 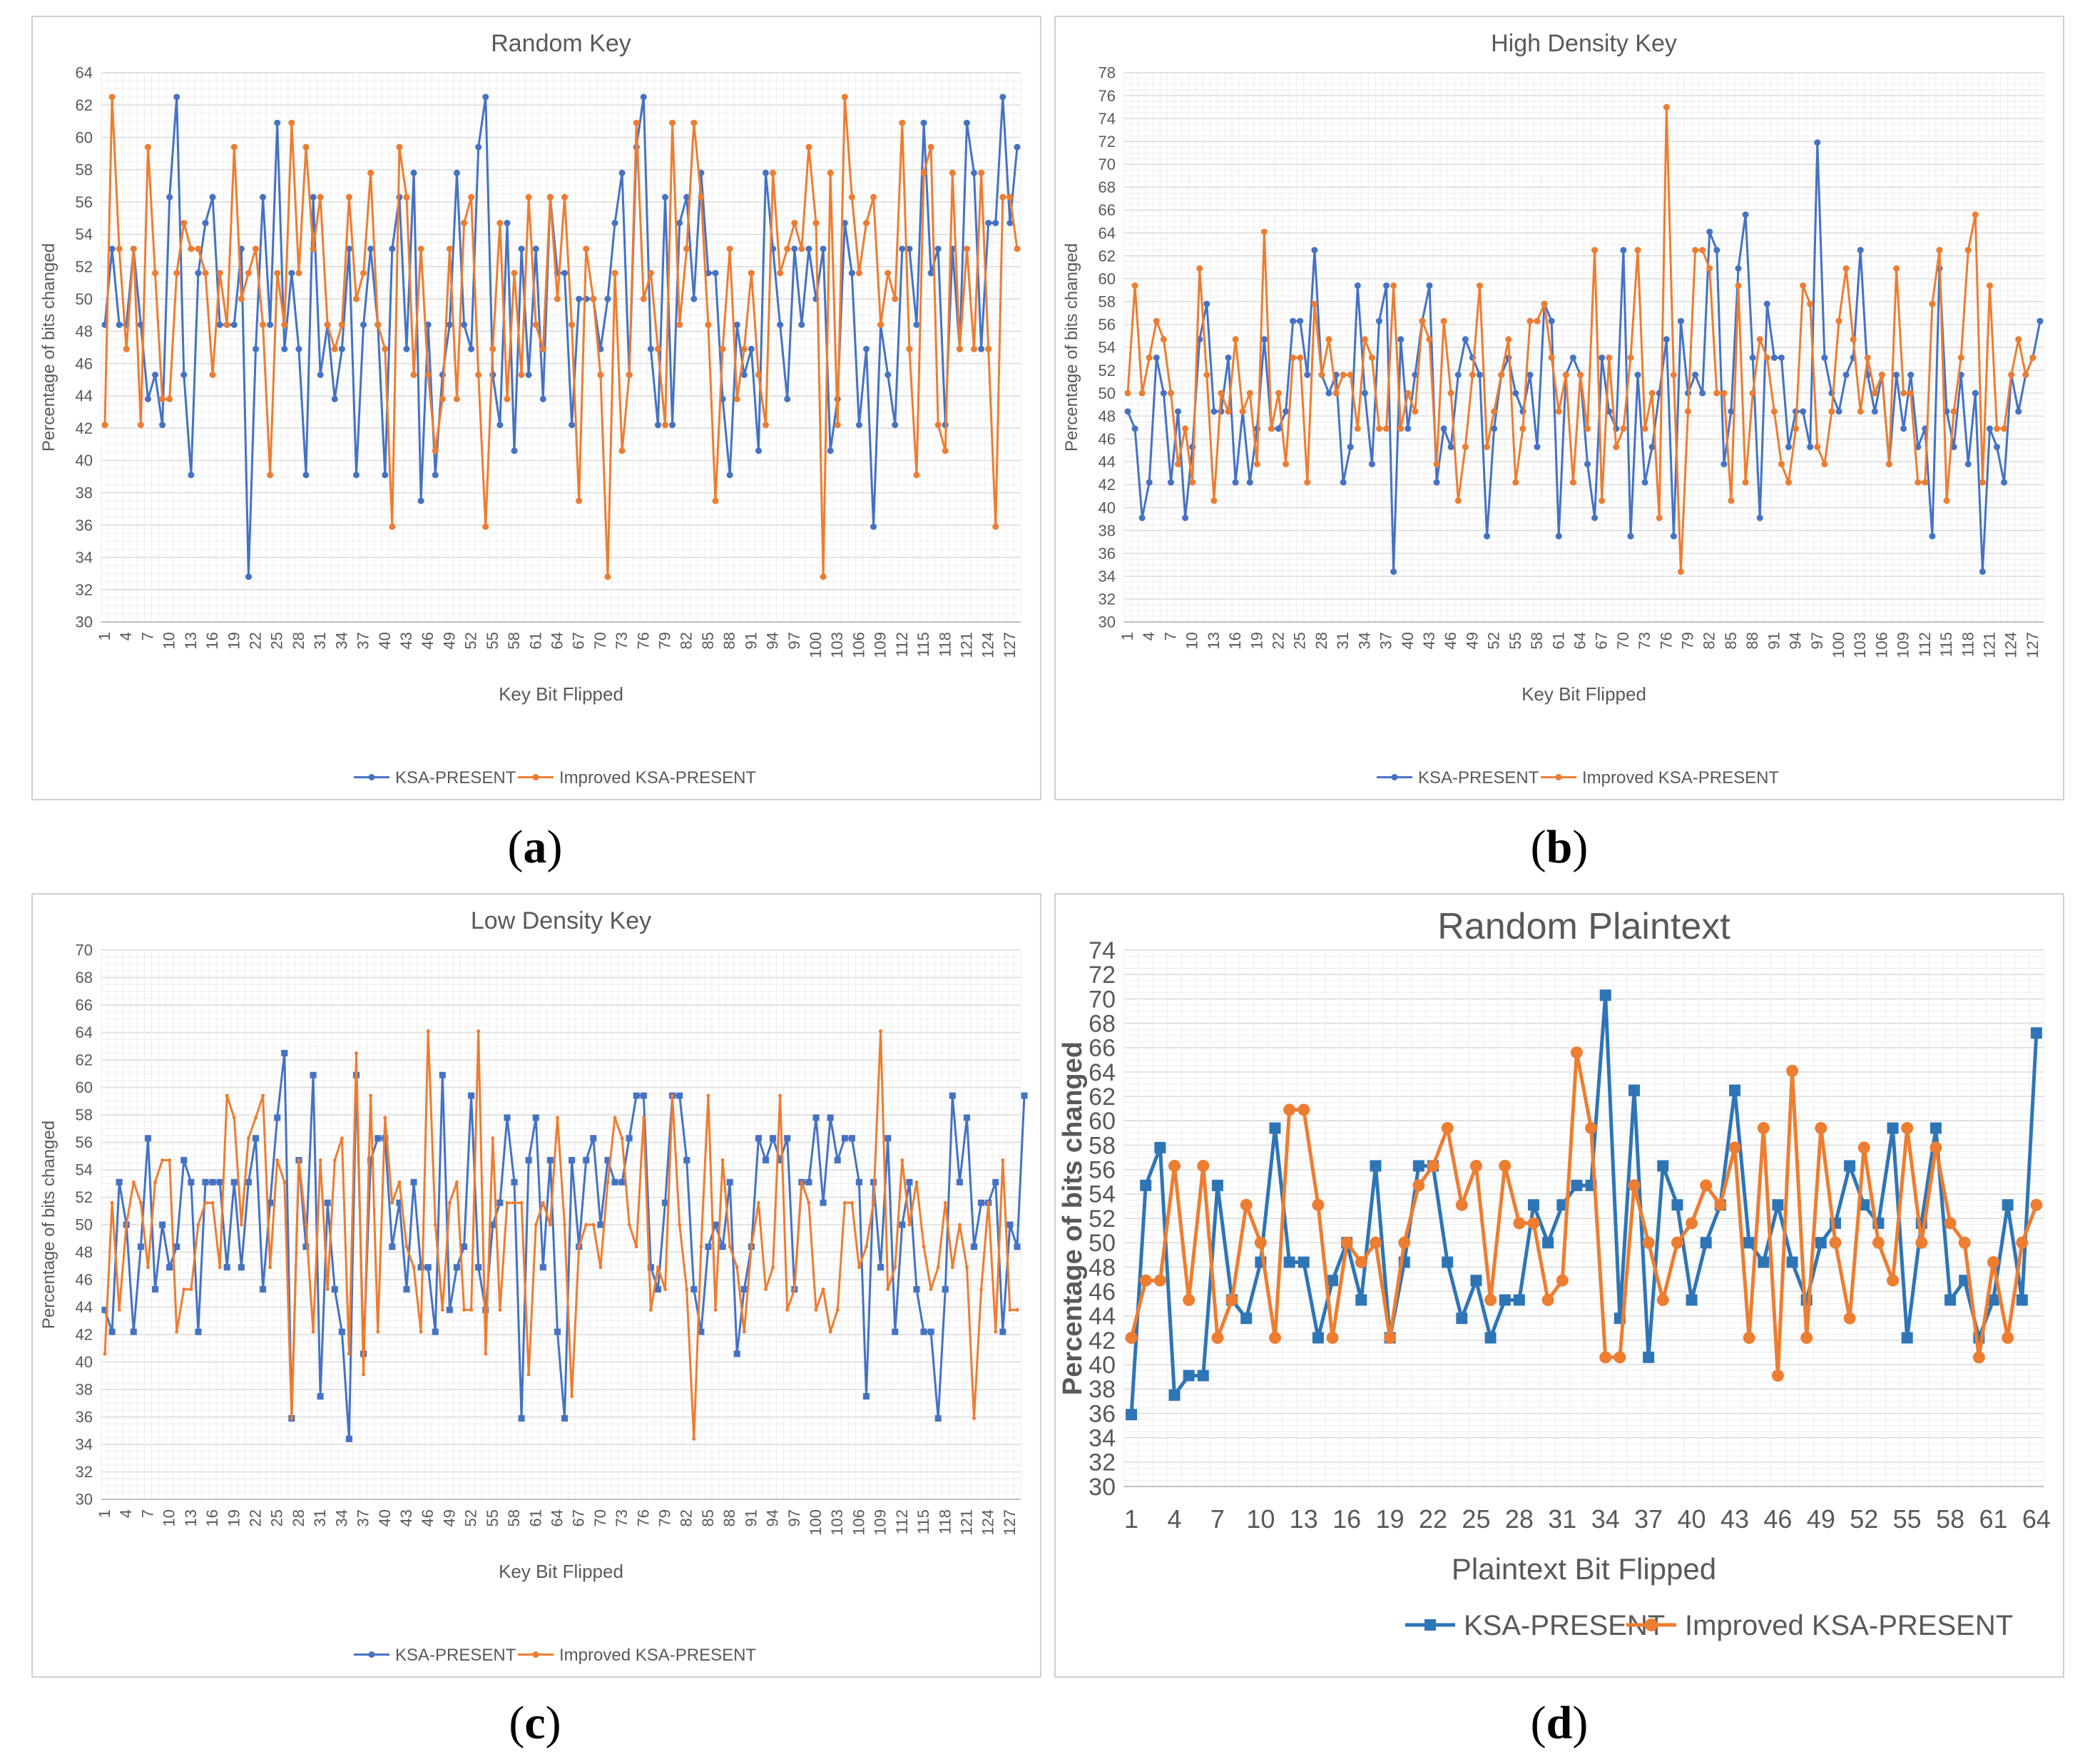 I want to click on chart-0-x-tick: 58, so click(x=514, y=640).